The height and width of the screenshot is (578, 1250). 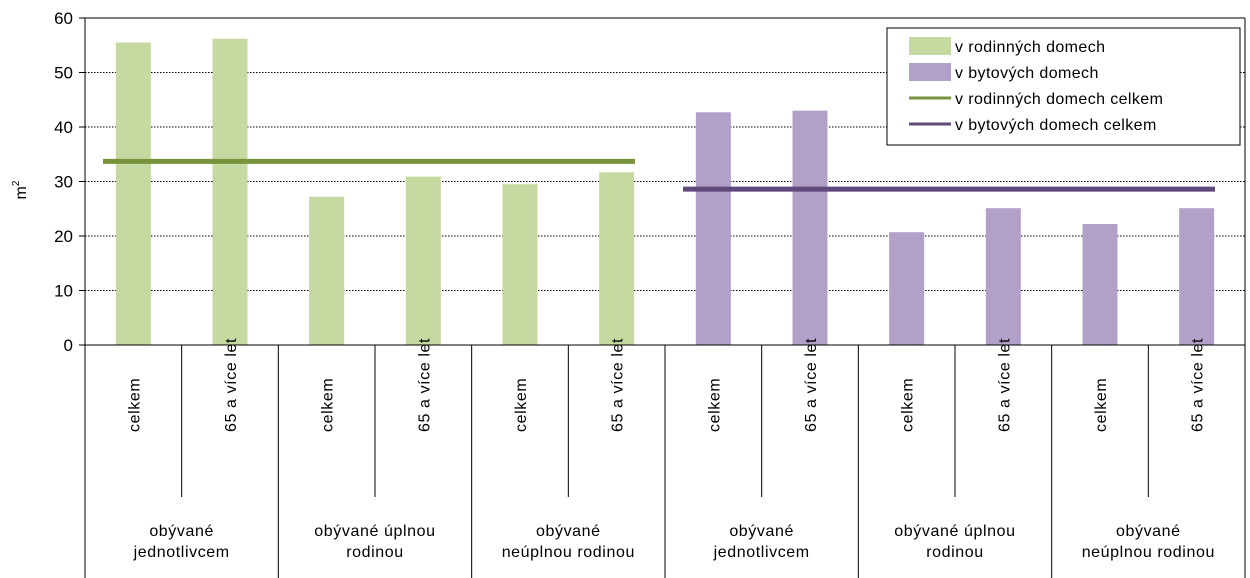 What do you see at coordinates (1030, 47) in the screenshot?
I see `legend-label: v rodinných domech` at bounding box center [1030, 47].